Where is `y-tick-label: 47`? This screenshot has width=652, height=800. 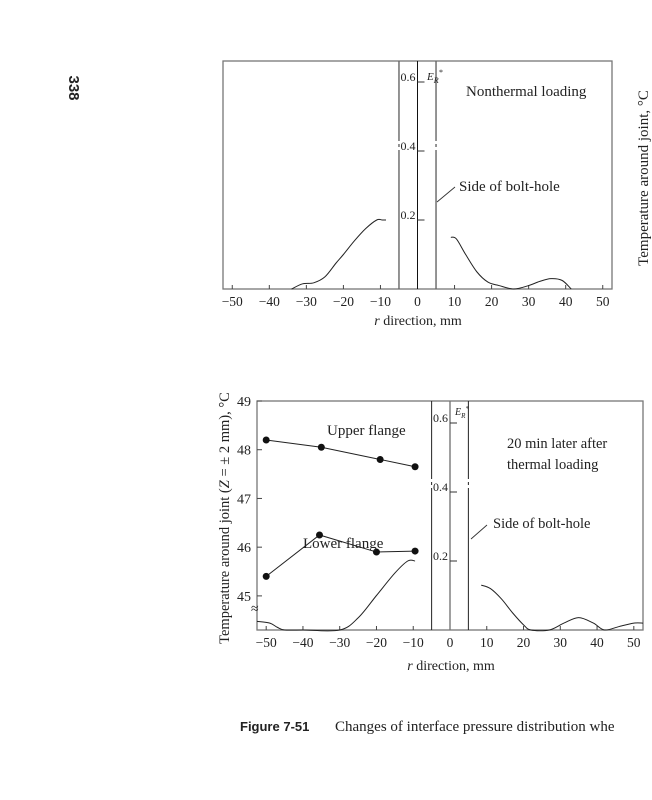 y-tick-label: 47 is located at coordinates (244, 499).